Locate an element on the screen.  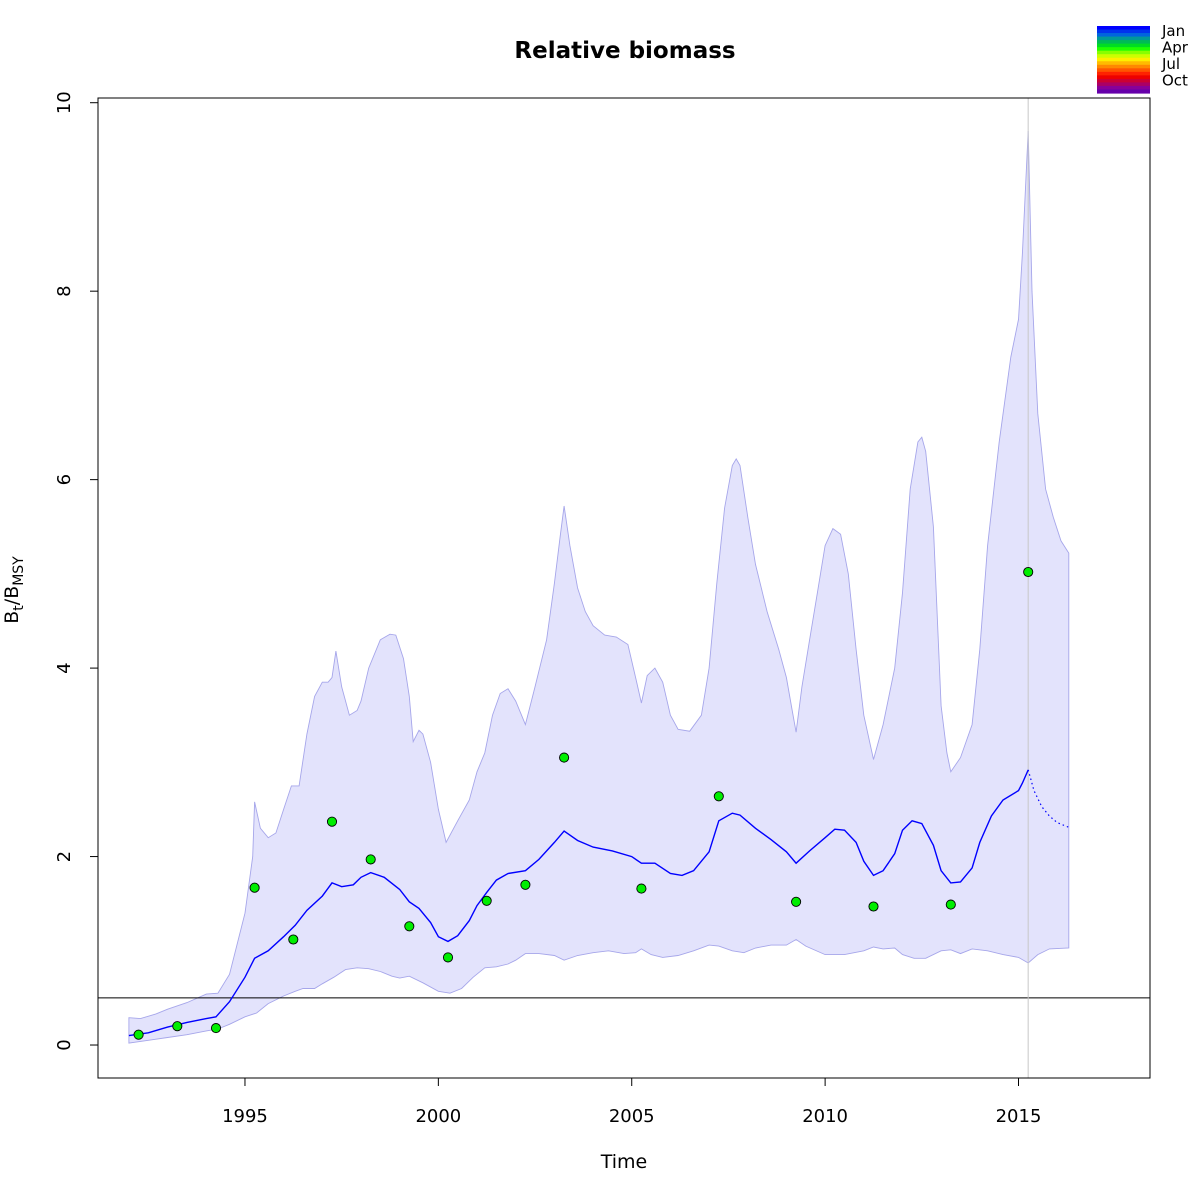
chart-title: Relative biomass is located at coordinates (624, 51).